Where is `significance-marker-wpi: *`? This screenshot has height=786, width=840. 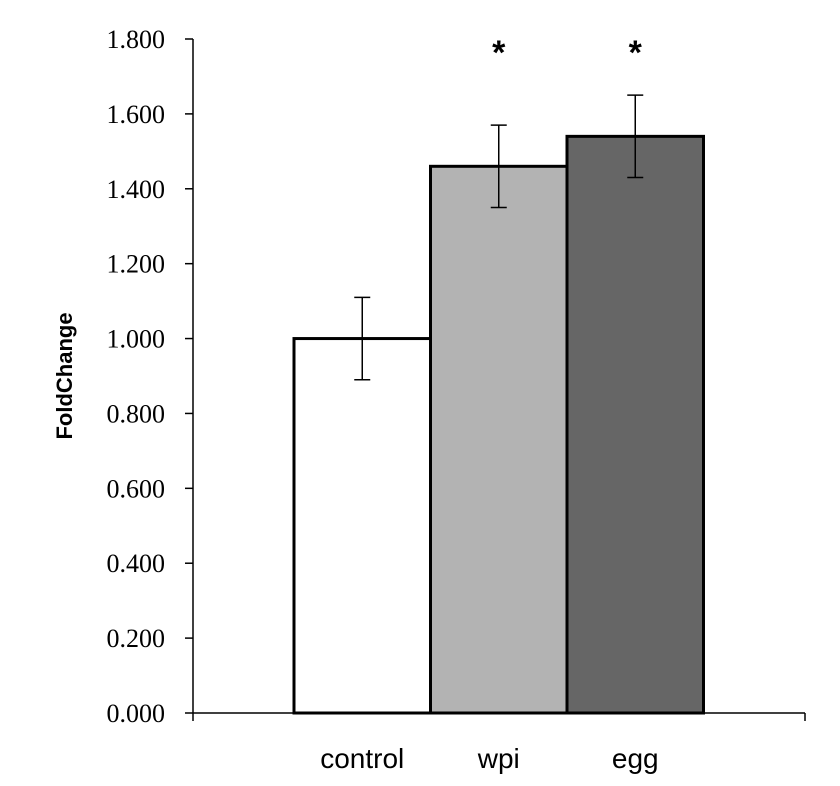 significance-marker-wpi: * is located at coordinates (499, 53).